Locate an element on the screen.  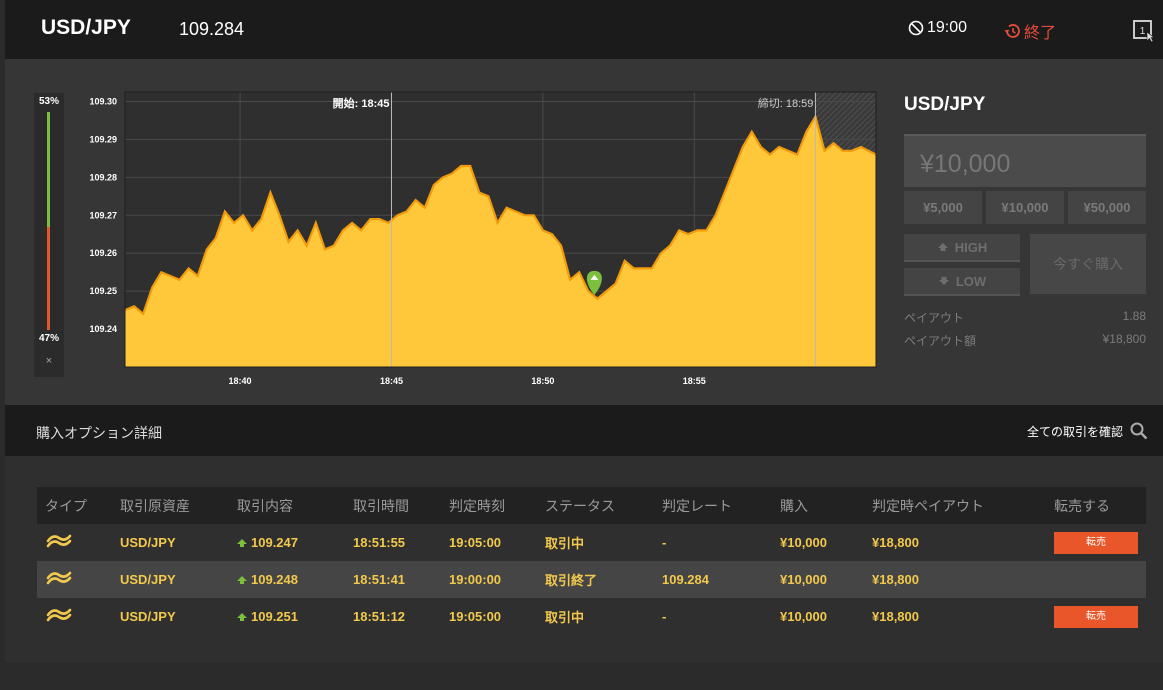
content-cell: 109.248 is located at coordinates (287, 579).